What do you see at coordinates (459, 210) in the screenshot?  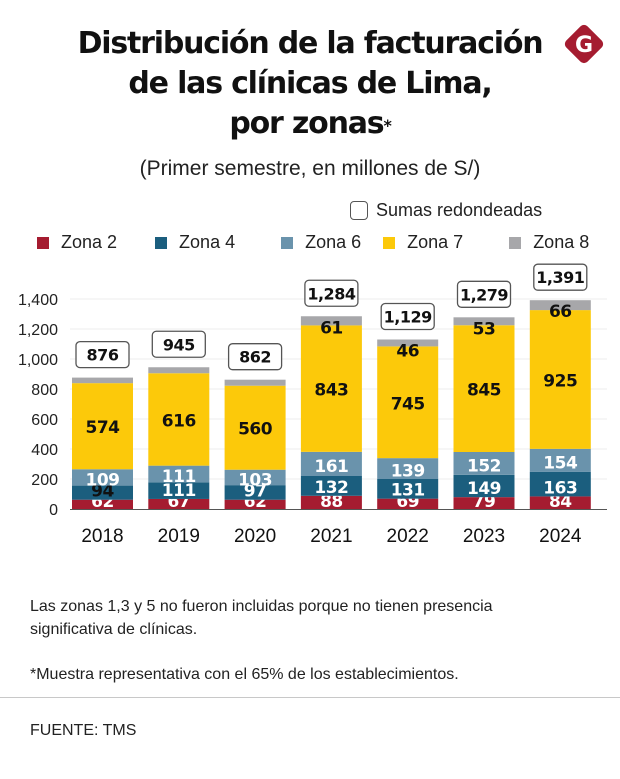 I see `sumas-label: Sumas redondeadas` at bounding box center [459, 210].